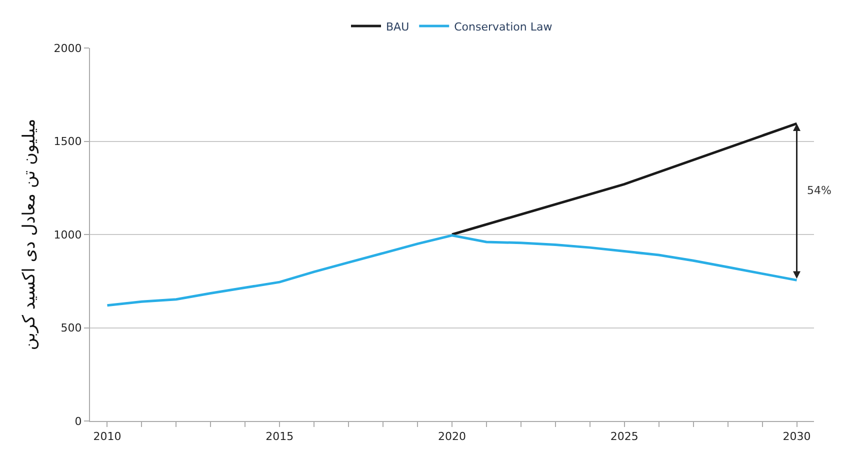 This screenshot has width=859, height=455. Describe the element at coordinates (819, 190) in the screenshot. I see `annotation: 54%` at that location.